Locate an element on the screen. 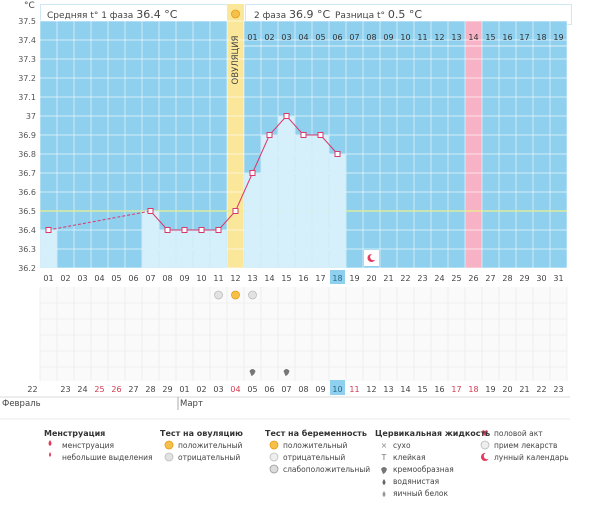  phase2-day-label: 06 is located at coordinates (337, 37).